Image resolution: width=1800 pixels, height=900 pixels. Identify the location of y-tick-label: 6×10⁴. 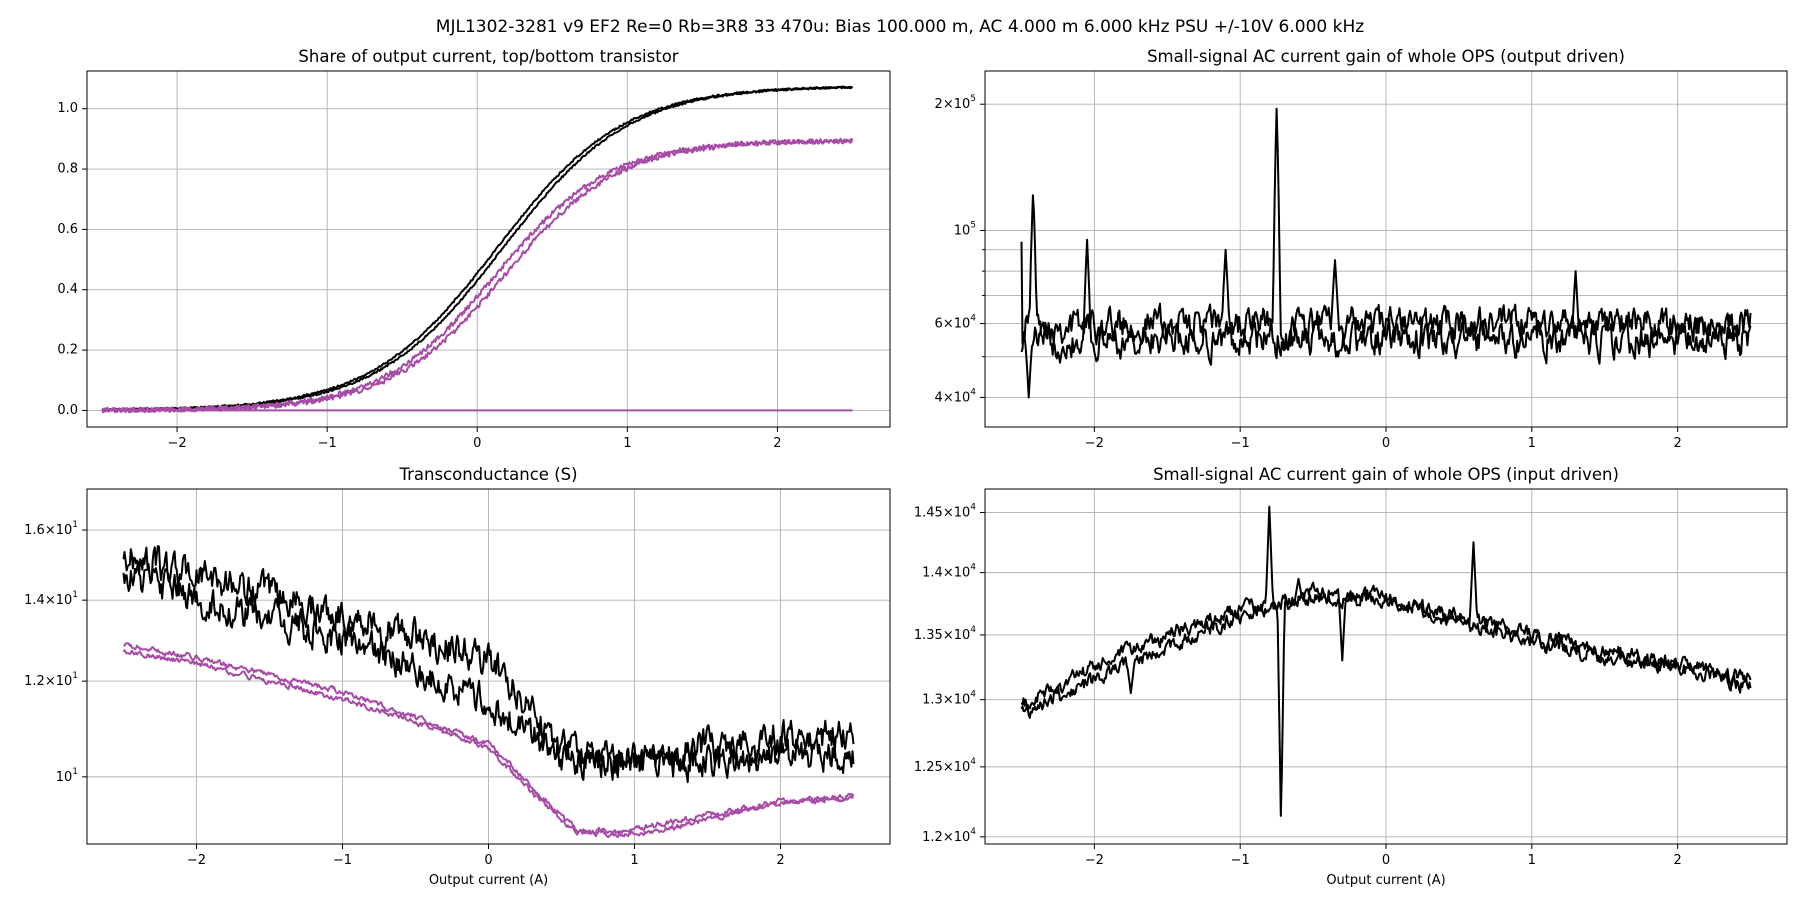
(956, 322).